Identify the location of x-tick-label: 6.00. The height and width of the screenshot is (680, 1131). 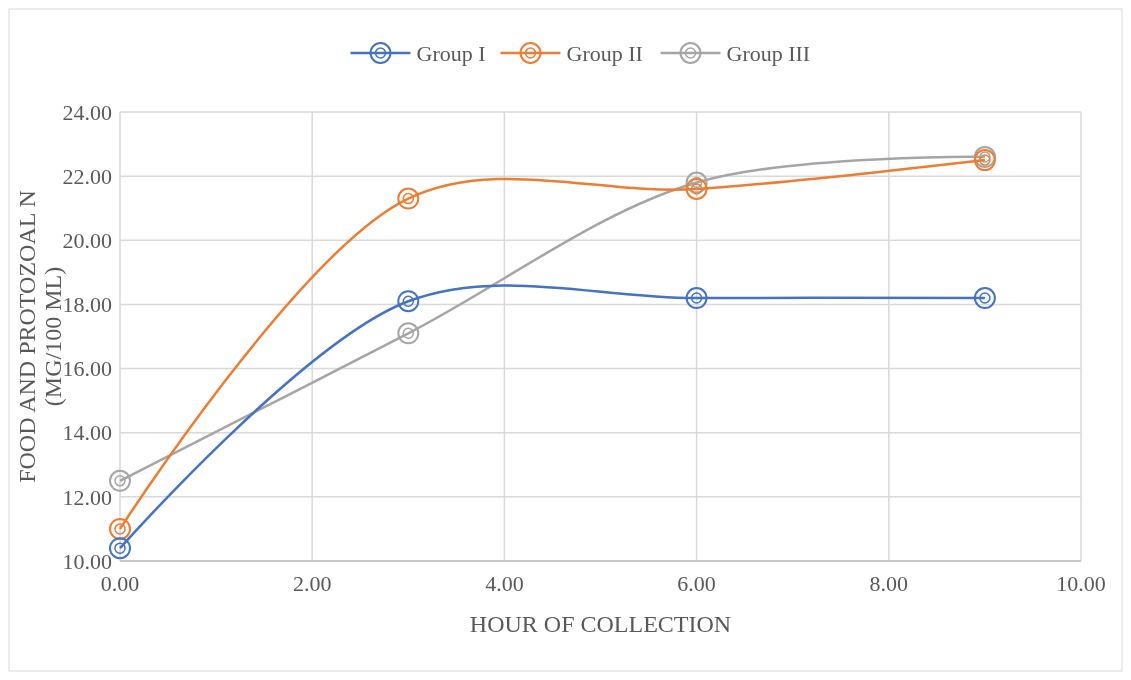
(696, 583).